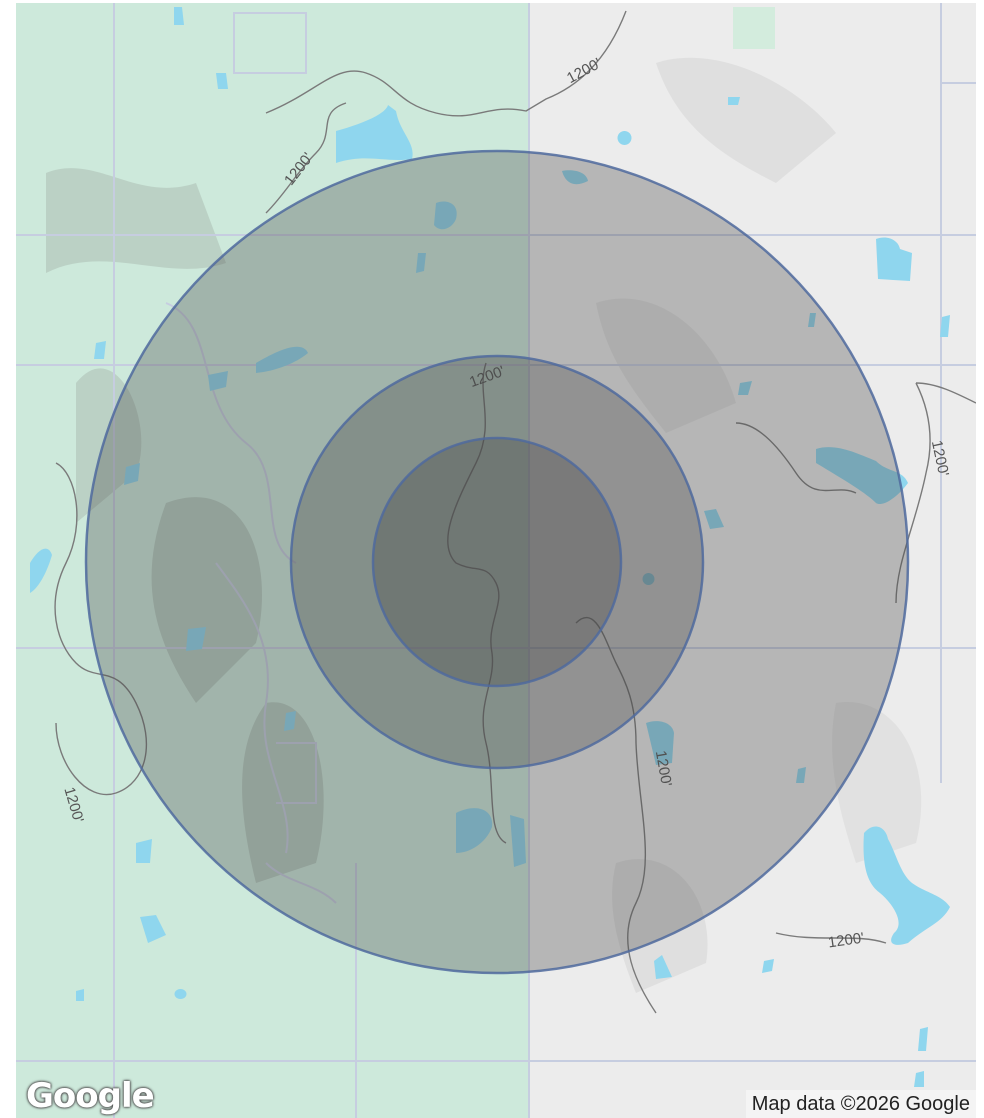 This screenshot has height=1118, width=984. What do you see at coordinates (90, 1096) in the screenshot?
I see `google-logo: Google` at bounding box center [90, 1096].